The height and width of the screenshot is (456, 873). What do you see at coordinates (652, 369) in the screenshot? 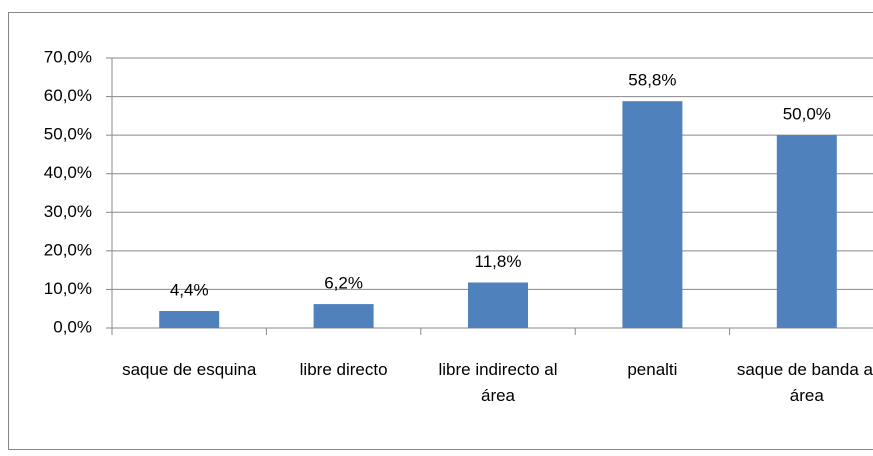
I see `x-tick-label: penalti` at bounding box center [652, 369].